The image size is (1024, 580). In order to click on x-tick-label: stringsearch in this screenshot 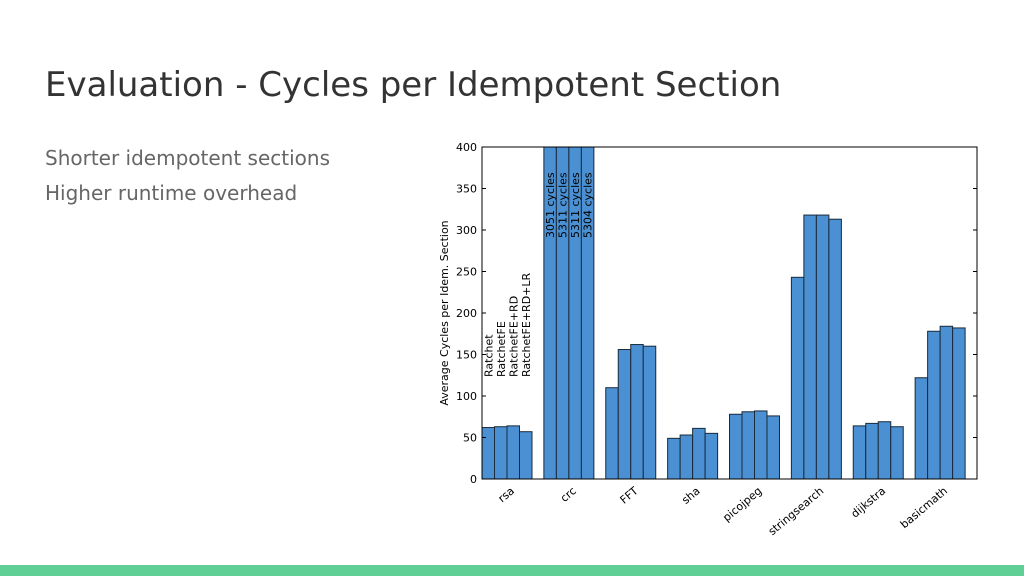, I will do `click(796, 511)`.